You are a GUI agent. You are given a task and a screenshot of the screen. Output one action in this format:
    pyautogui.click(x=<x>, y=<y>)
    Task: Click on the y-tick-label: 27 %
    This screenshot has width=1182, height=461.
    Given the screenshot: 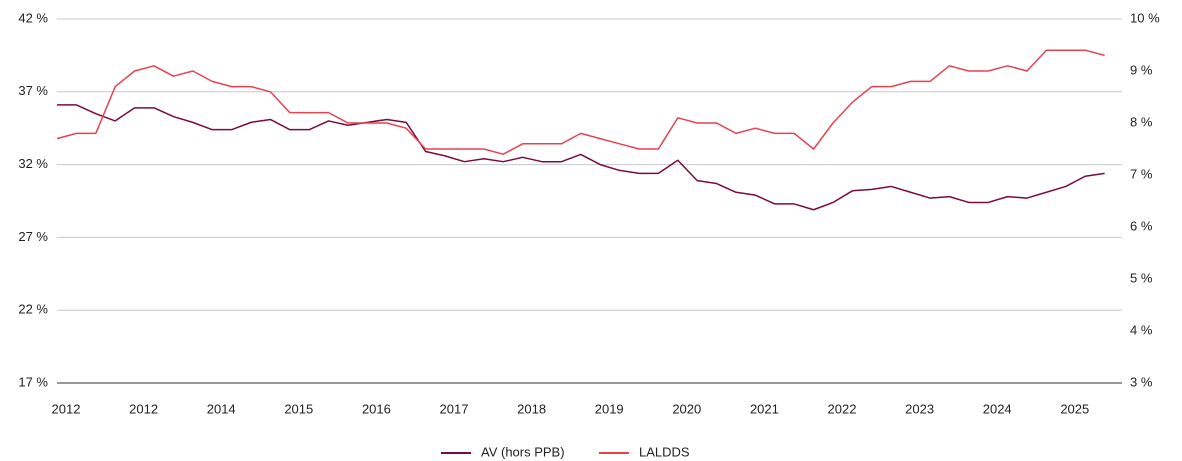 What is the action you would take?
    pyautogui.click(x=33, y=236)
    